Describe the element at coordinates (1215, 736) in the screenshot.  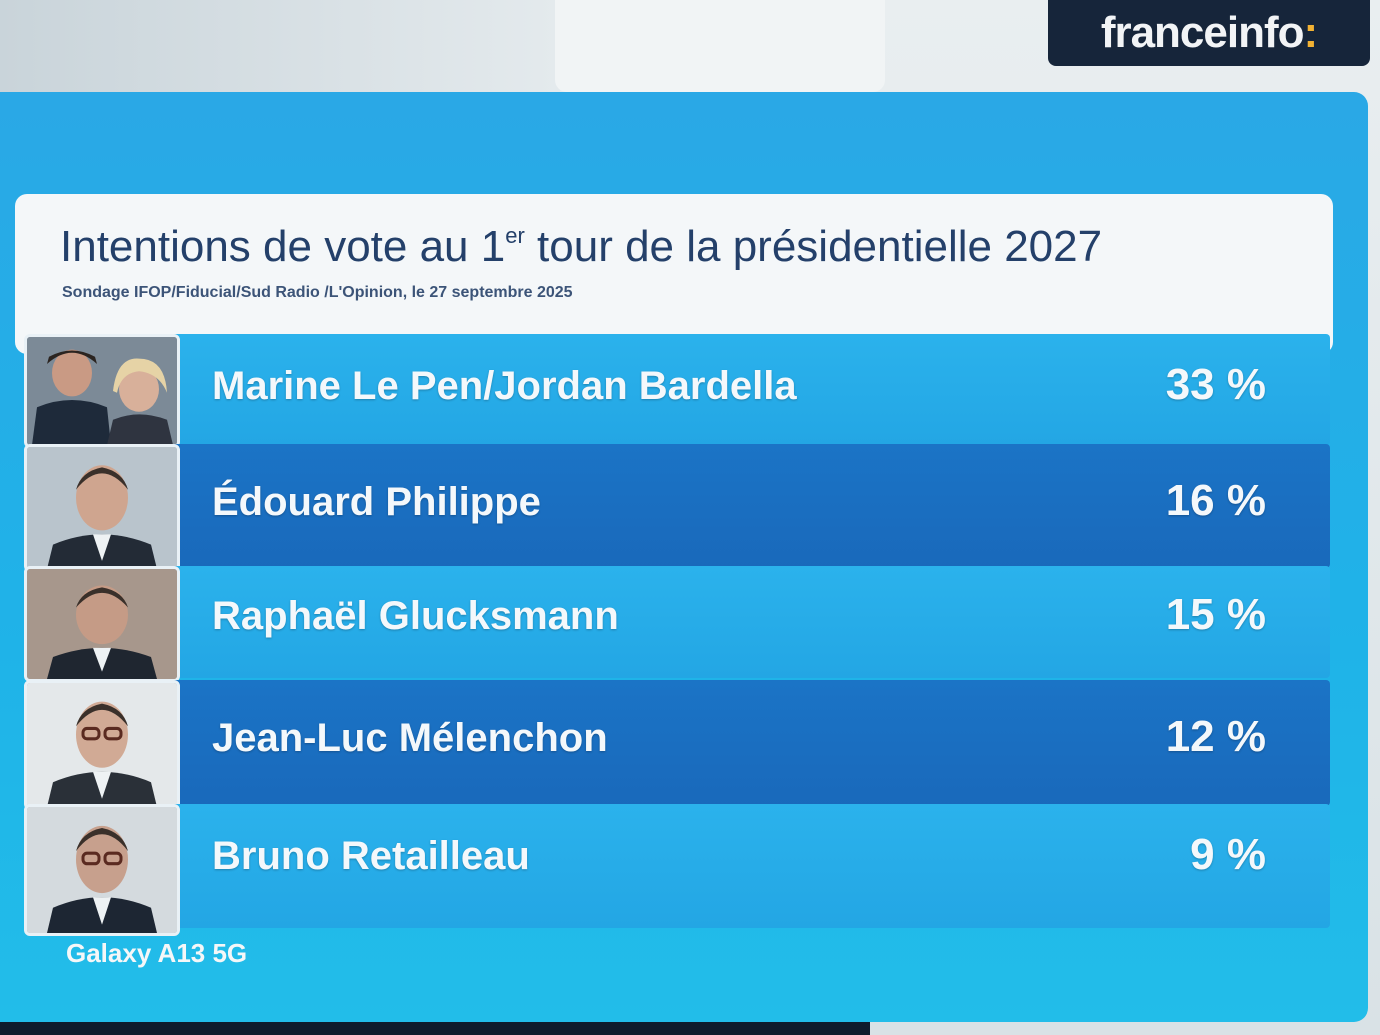
I see `candidate-percent: 12 %` at that location.